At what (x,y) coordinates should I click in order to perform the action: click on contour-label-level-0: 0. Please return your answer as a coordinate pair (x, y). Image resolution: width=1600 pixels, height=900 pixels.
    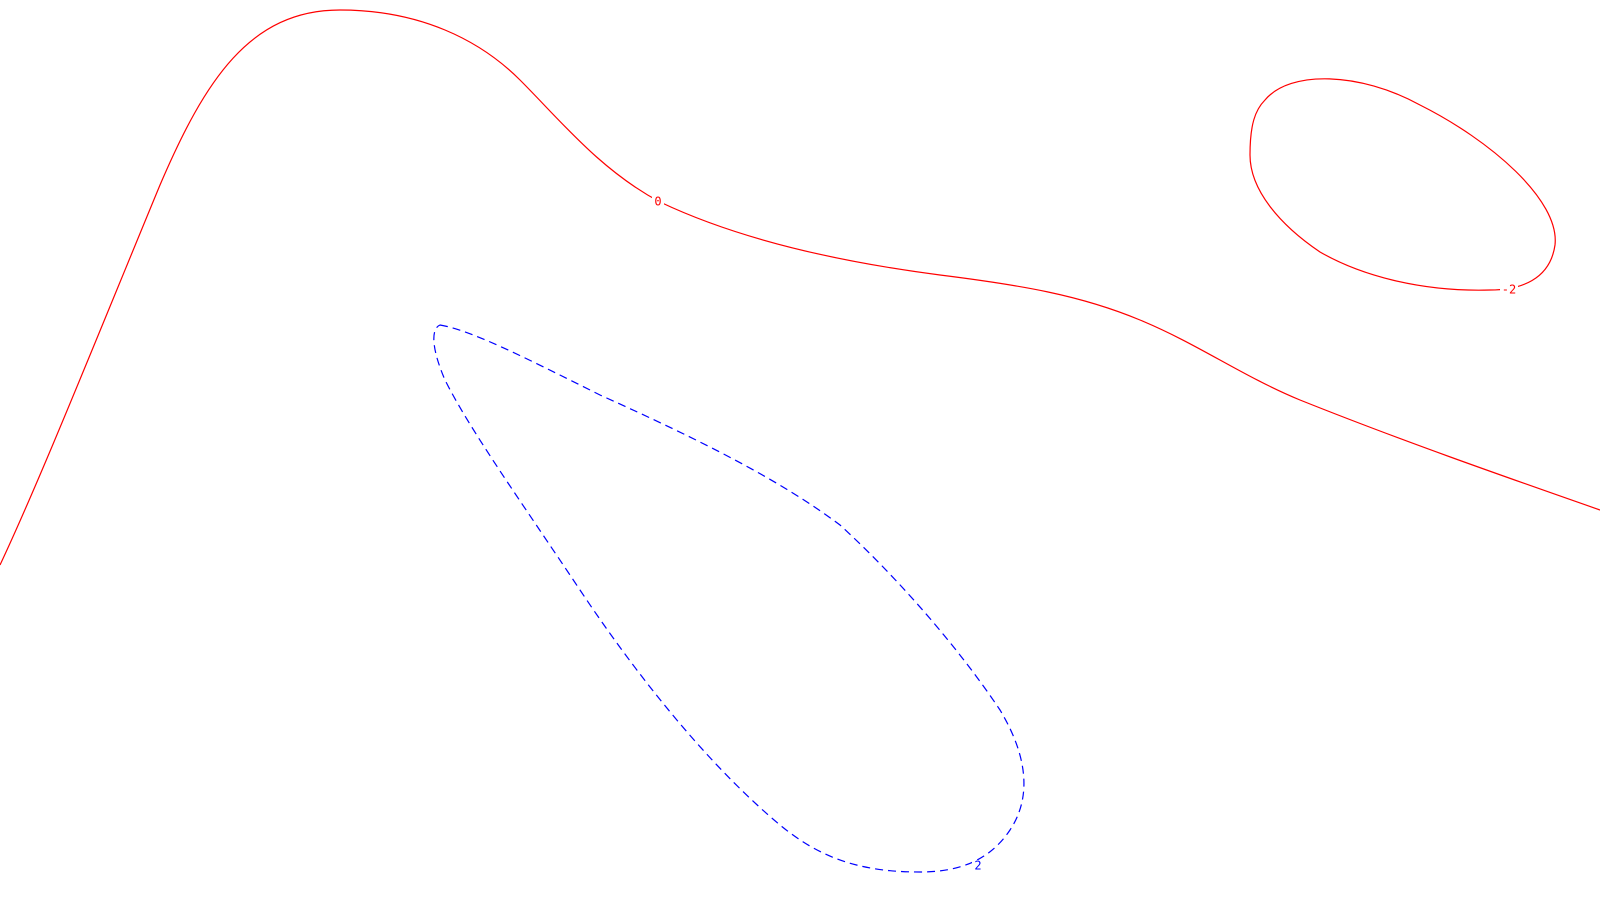
    Looking at the image, I should click on (658, 202).